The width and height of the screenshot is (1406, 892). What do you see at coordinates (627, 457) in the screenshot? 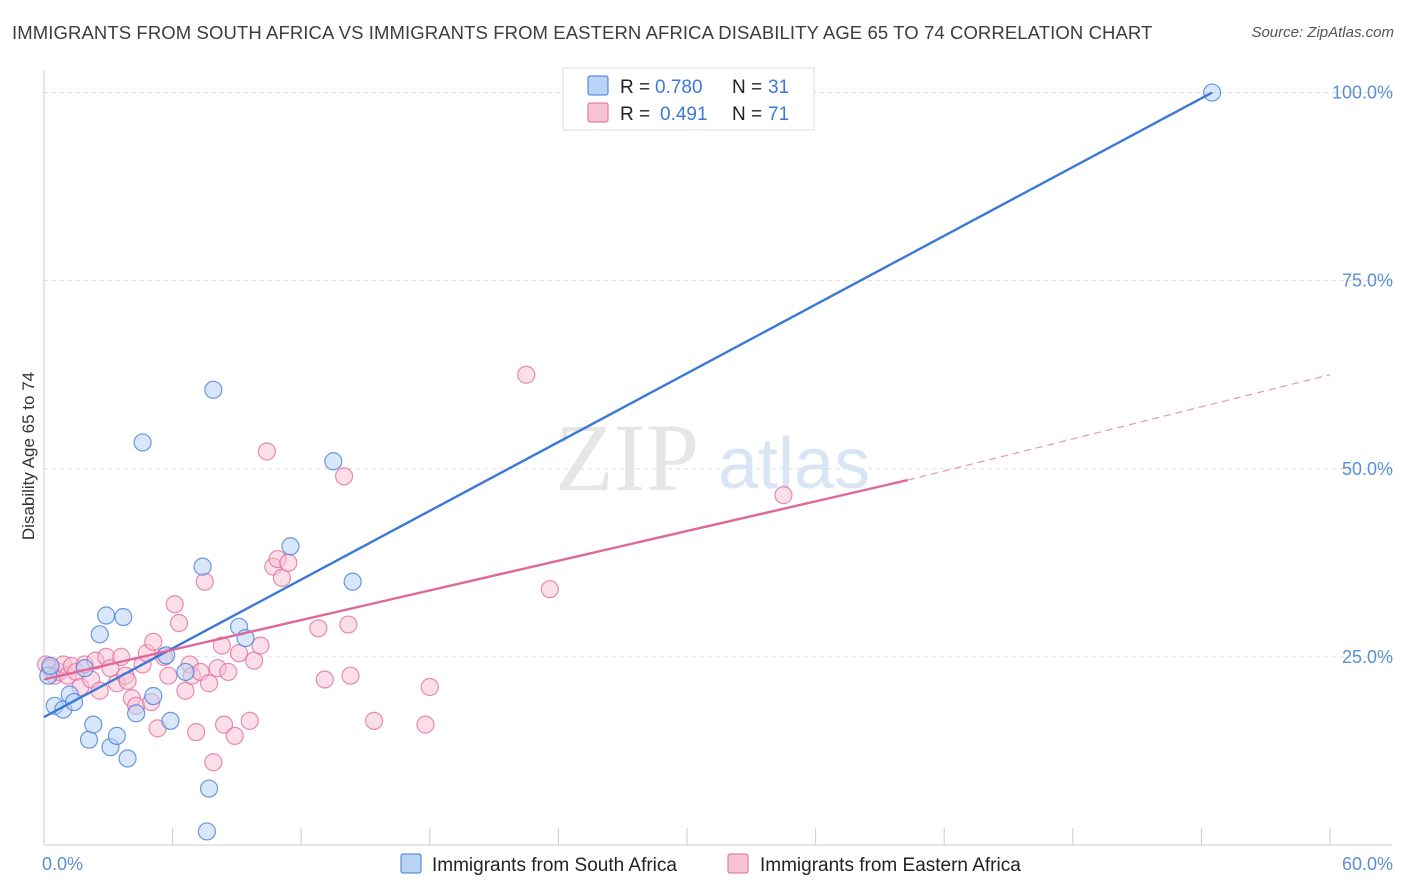
I see `watermark-zip: ZIP` at bounding box center [627, 457].